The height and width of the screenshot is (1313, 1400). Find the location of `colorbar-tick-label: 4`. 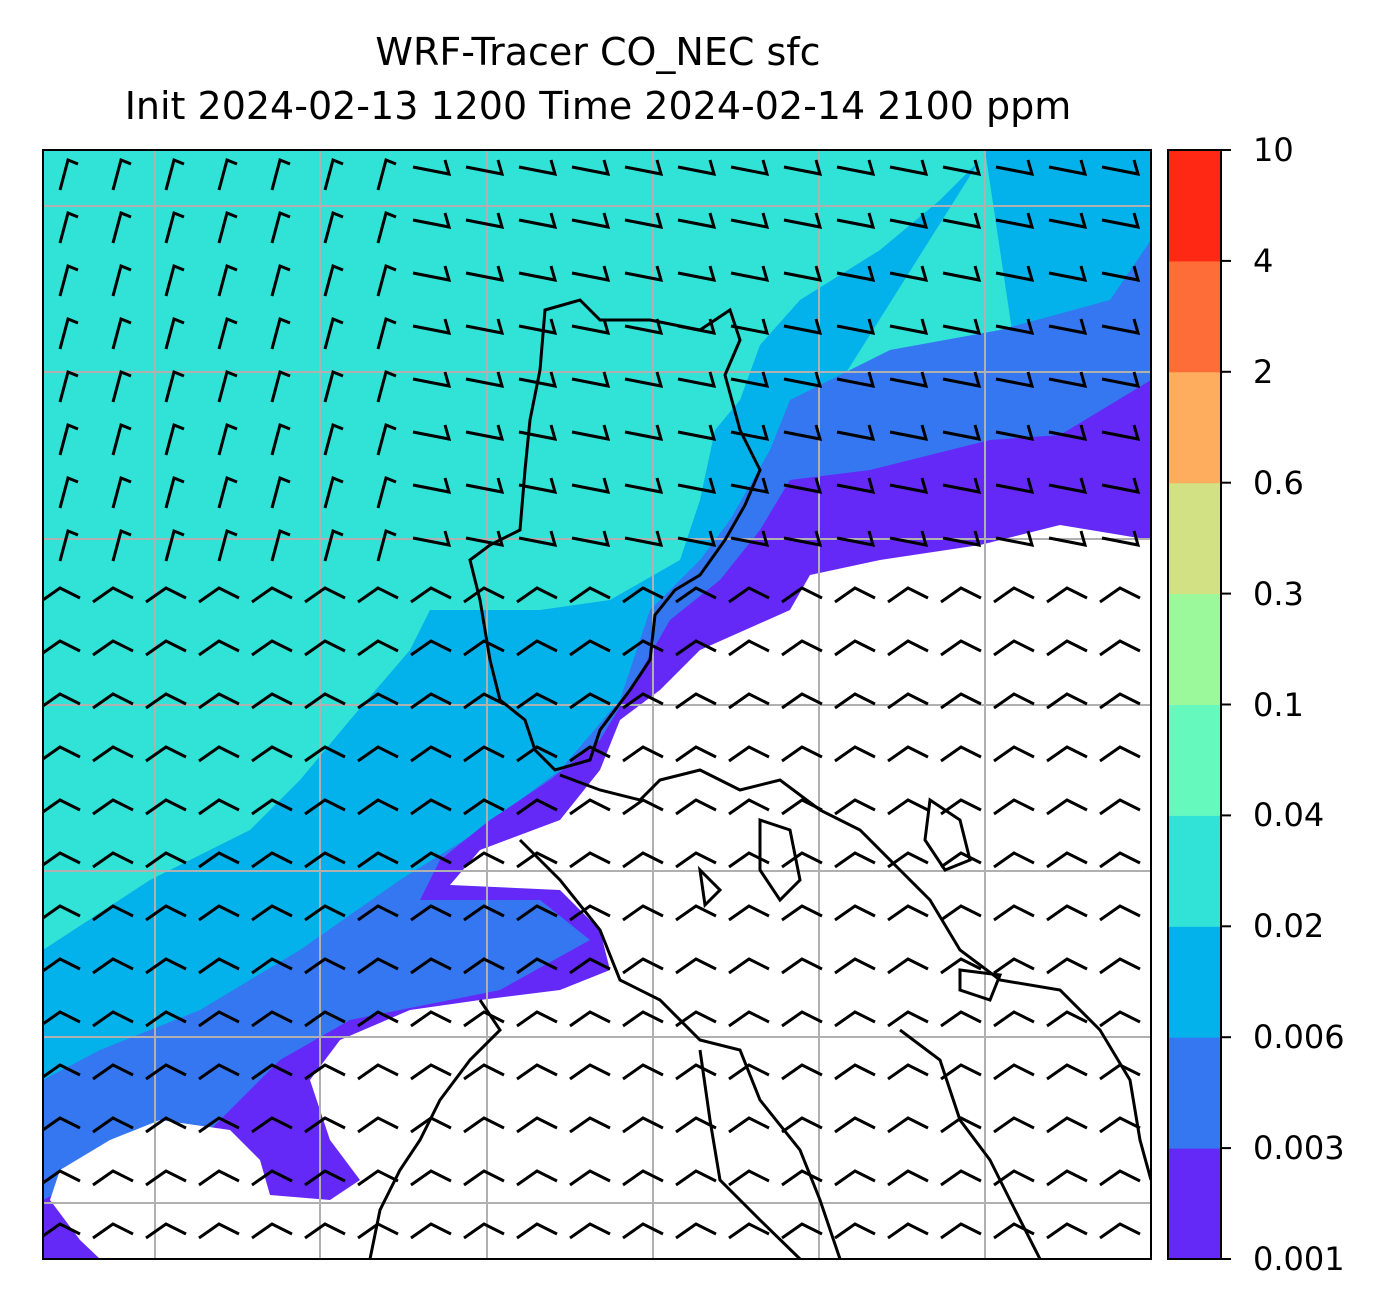

colorbar-tick-label: 4 is located at coordinates (1263, 260).